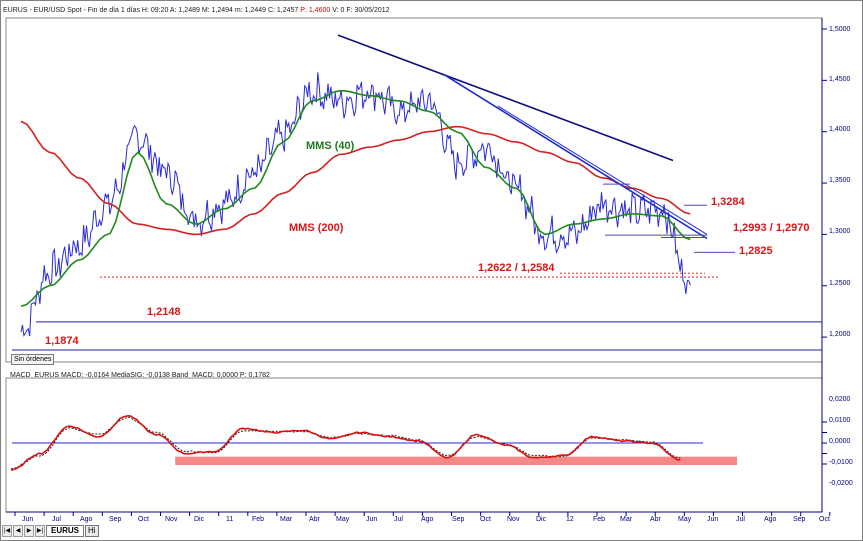 Image resolution: width=863 pixels, height=541 pixels. I want to click on level-12148-label: 1,2148, so click(164, 312).